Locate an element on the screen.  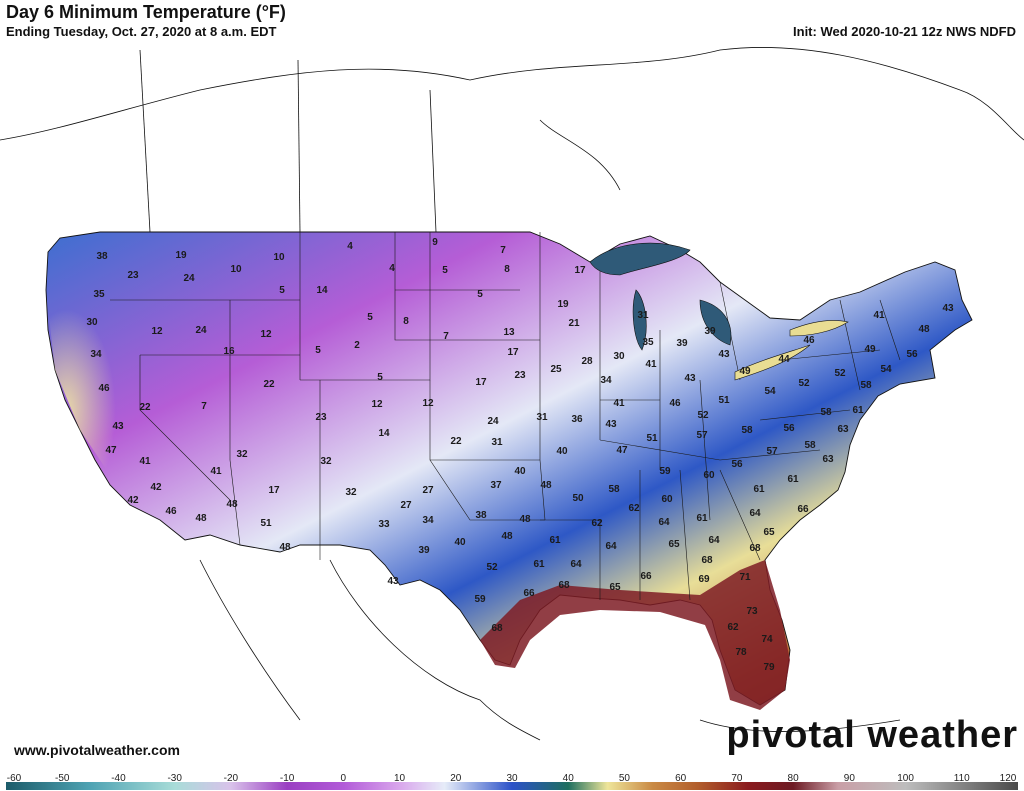
colorbar-tick-label: 120 is located at coordinates (1008, 779).